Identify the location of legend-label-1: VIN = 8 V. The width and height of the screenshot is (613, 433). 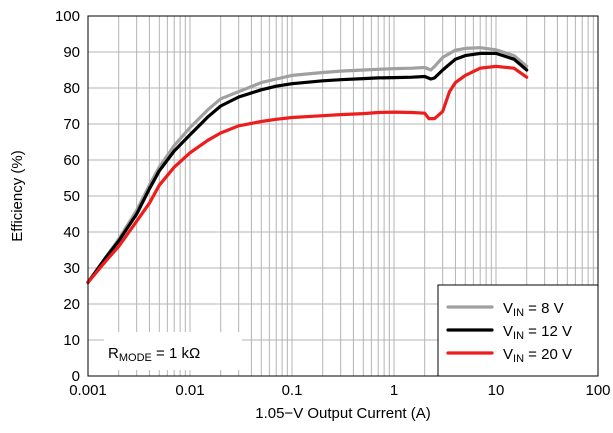
(533, 309).